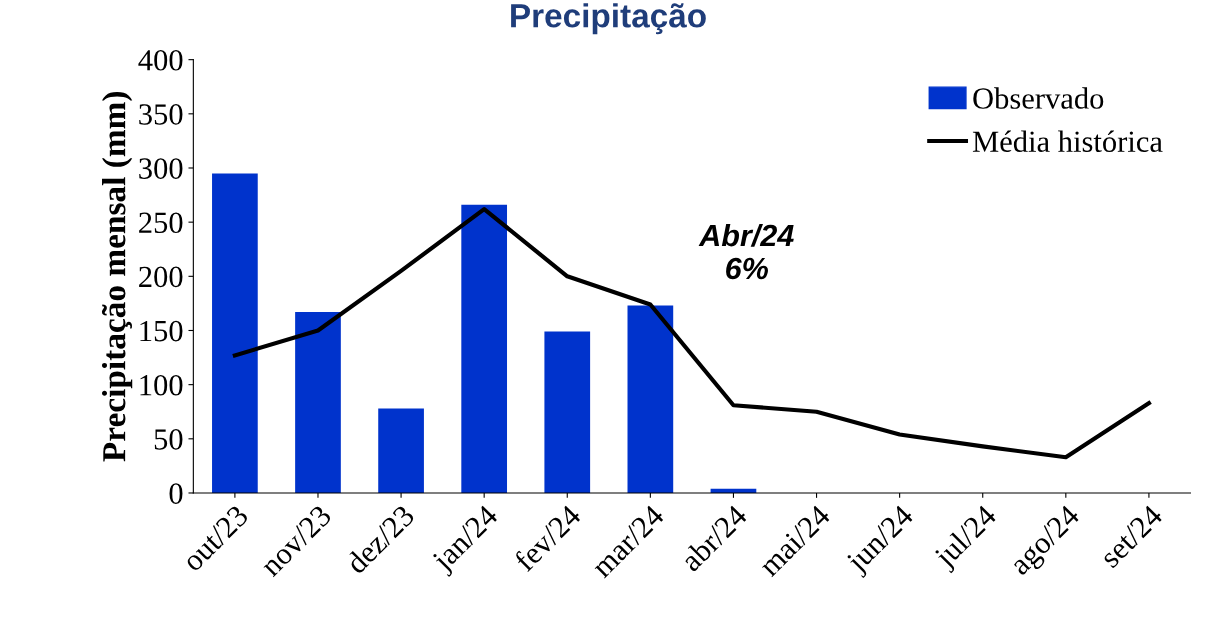 The height and width of the screenshot is (628, 1216). Describe the element at coordinates (161, 114) in the screenshot. I see `y-tick-label: 350` at that location.